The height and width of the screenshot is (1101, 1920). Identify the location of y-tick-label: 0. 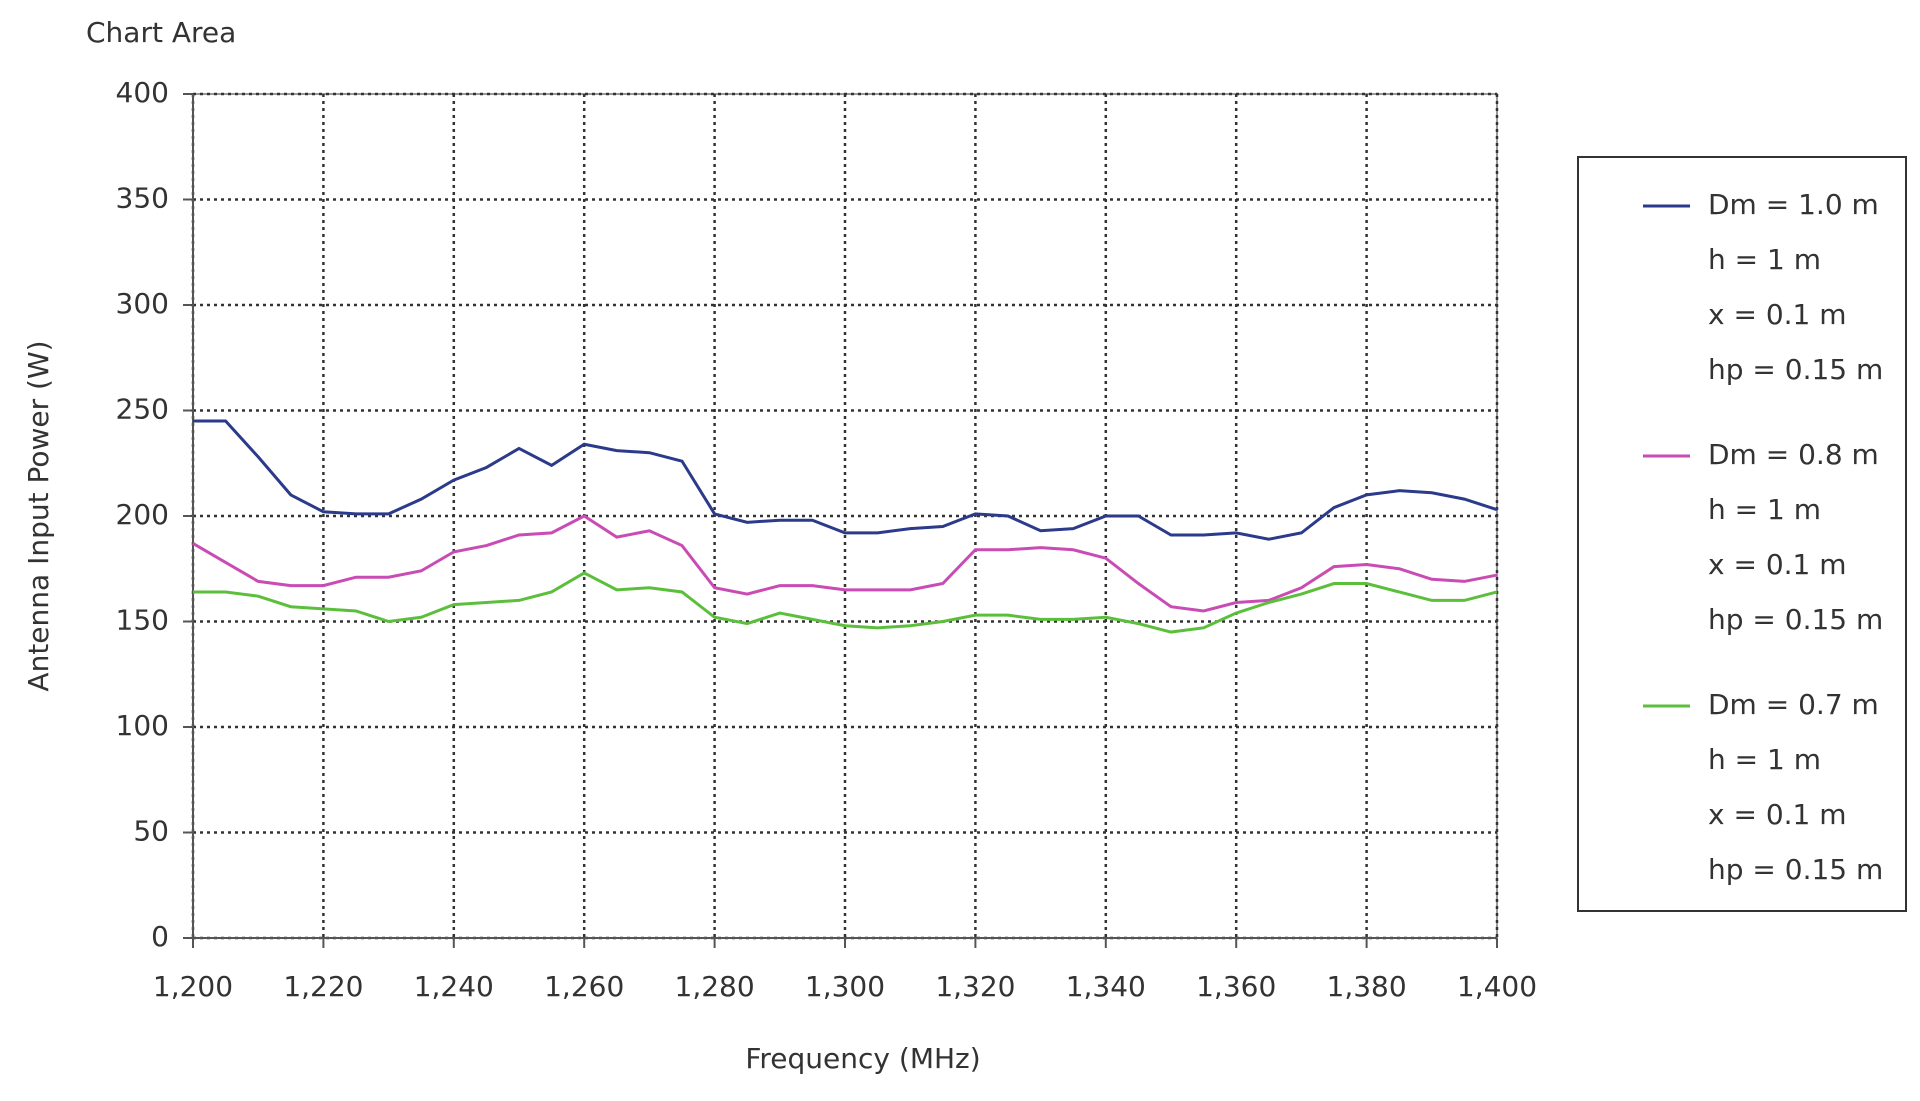
(160, 936).